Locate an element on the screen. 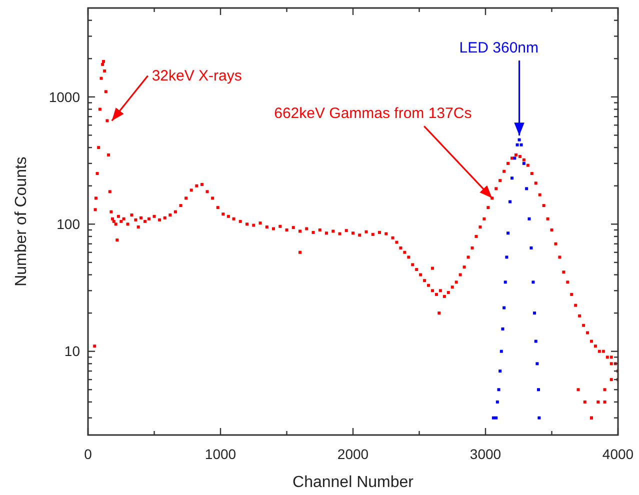 This screenshot has height=495, width=639. y-tick-label: 10 is located at coordinates (72, 351).